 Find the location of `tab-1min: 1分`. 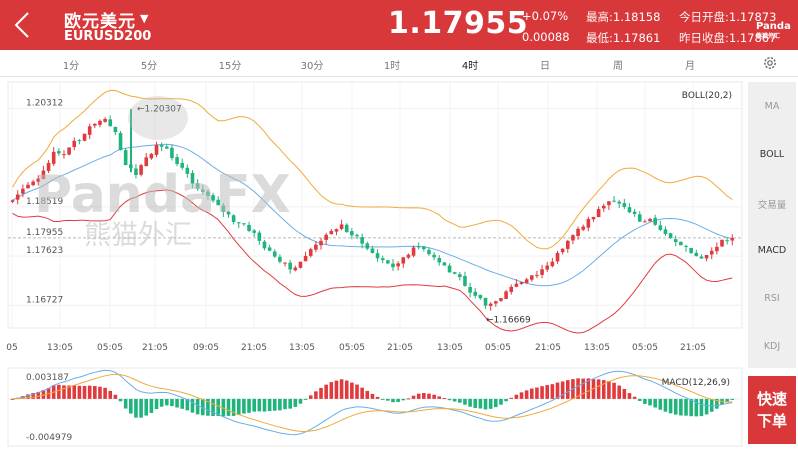

tab-1min: 1分 is located at coordinates (71, 66).